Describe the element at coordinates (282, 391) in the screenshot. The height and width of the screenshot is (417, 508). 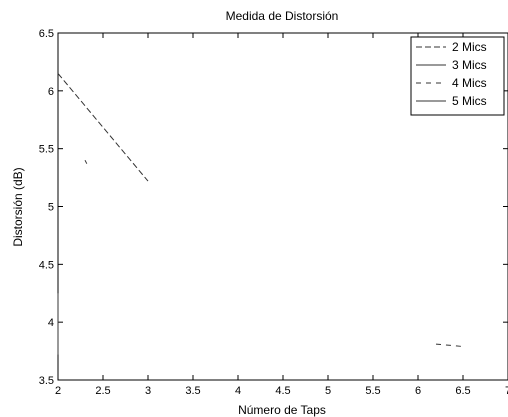
I see `x-tick-label: 4.5` at that location.